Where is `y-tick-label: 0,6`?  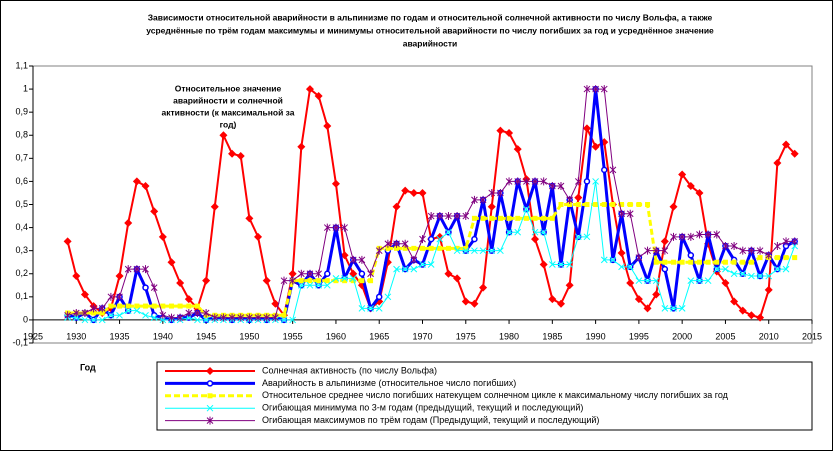
y-tick-label: 0,6 is located at coordinates (21, 181).